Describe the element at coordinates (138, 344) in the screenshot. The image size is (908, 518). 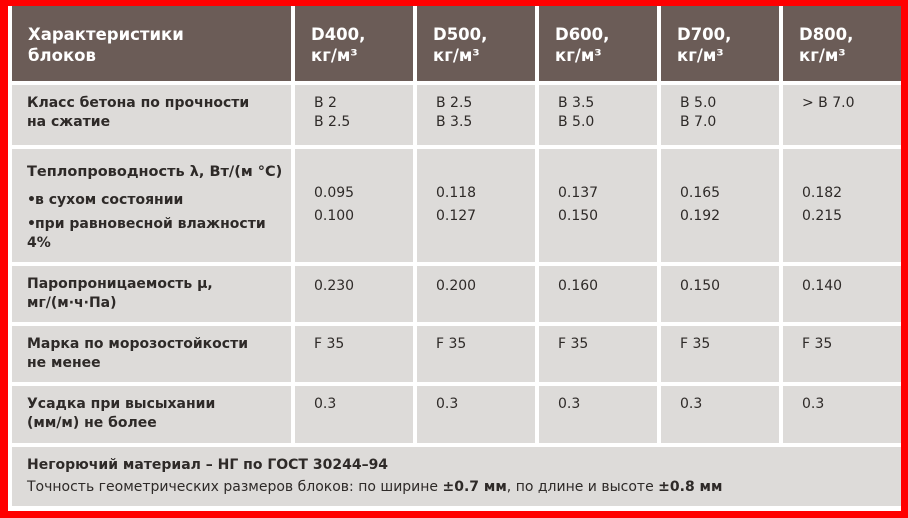
I see `label-line: Марка по морозостойкости` at that location.